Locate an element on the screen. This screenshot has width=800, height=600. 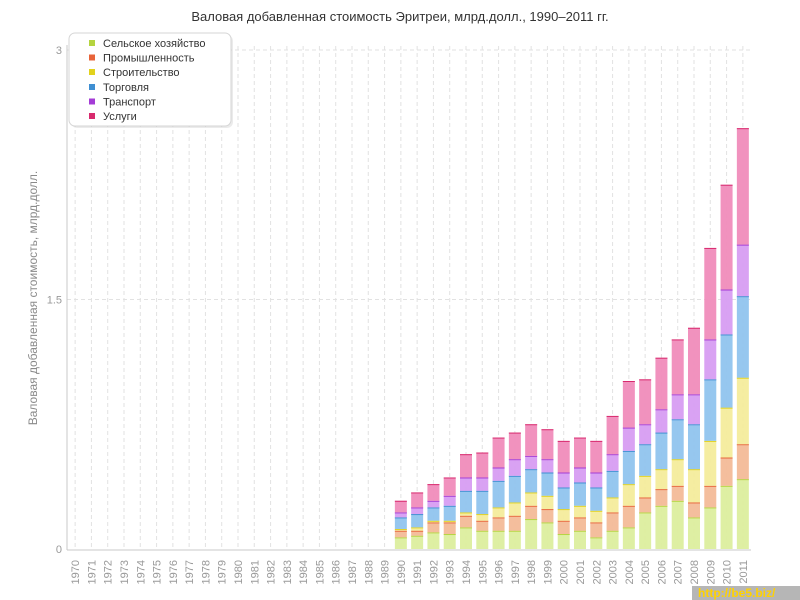
x-tick-label: 1996 is located at coordinates (500, 572).